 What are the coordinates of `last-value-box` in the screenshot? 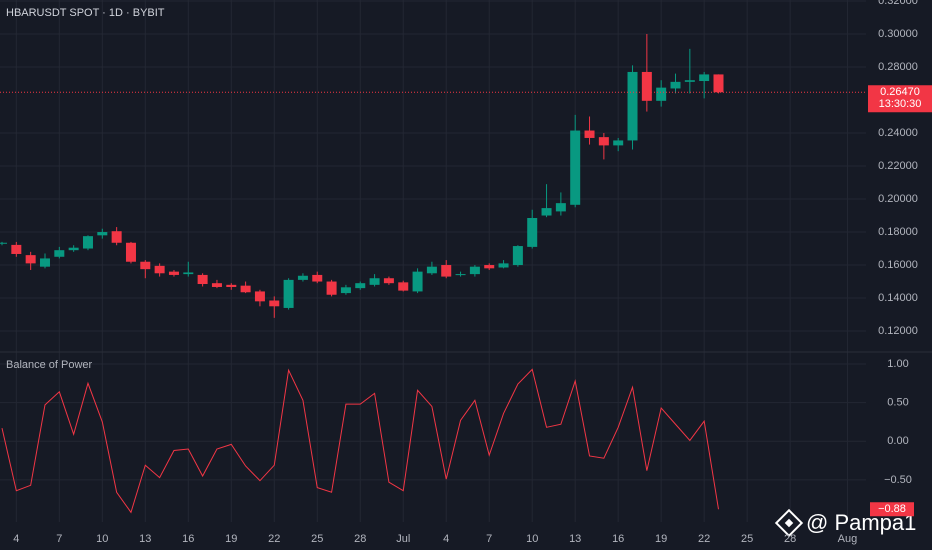 It's located at (892, 509).